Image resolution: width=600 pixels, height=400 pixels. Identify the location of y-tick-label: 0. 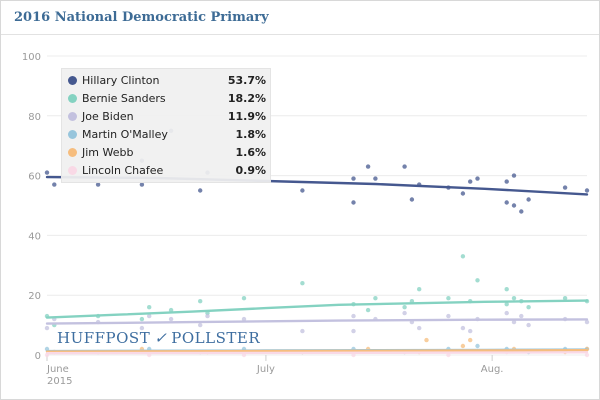
(38, 356).